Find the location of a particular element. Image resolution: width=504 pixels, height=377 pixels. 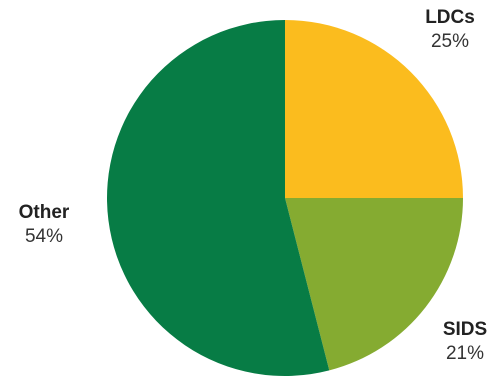

slice-name-ldcs: LDCs is located at coordinates (450, 17).